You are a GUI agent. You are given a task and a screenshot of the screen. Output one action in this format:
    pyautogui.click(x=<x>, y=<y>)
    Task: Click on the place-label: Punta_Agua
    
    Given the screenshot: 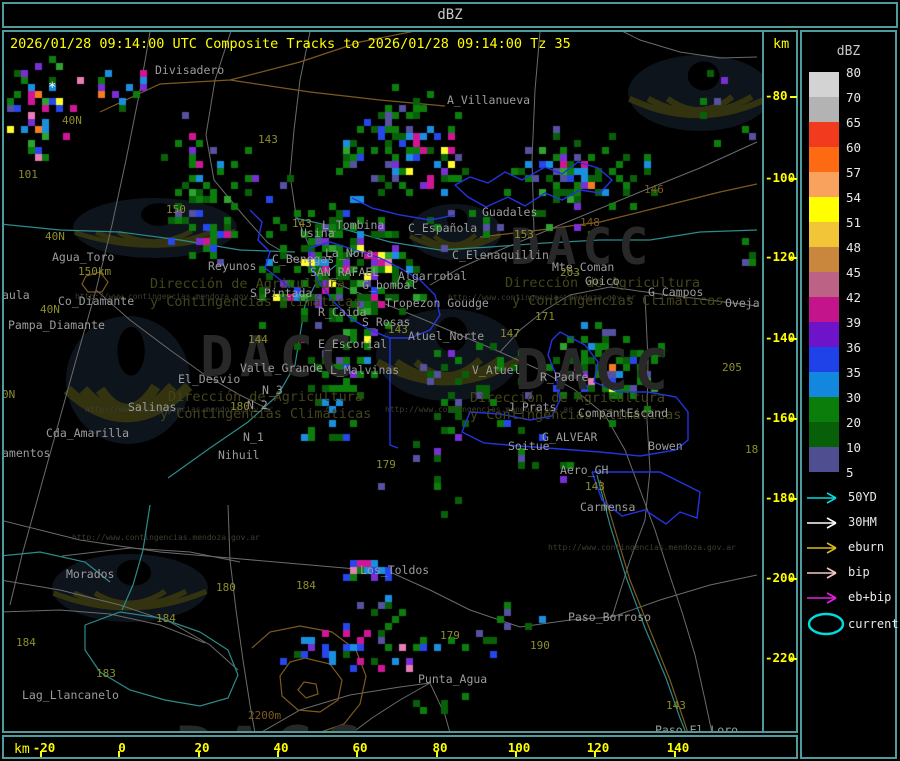 What is the action you would take?
    pyautogui.click(x=453, y=679)
    